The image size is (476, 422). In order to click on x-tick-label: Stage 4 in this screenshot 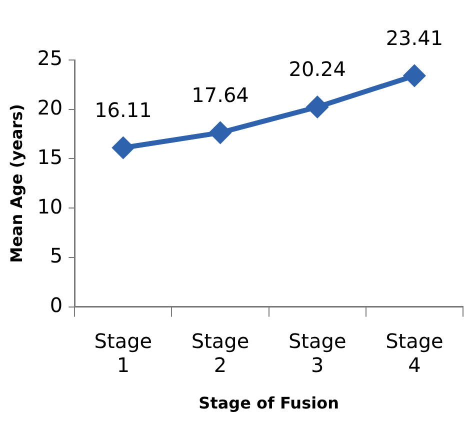, I will do `click(415, 353)`.